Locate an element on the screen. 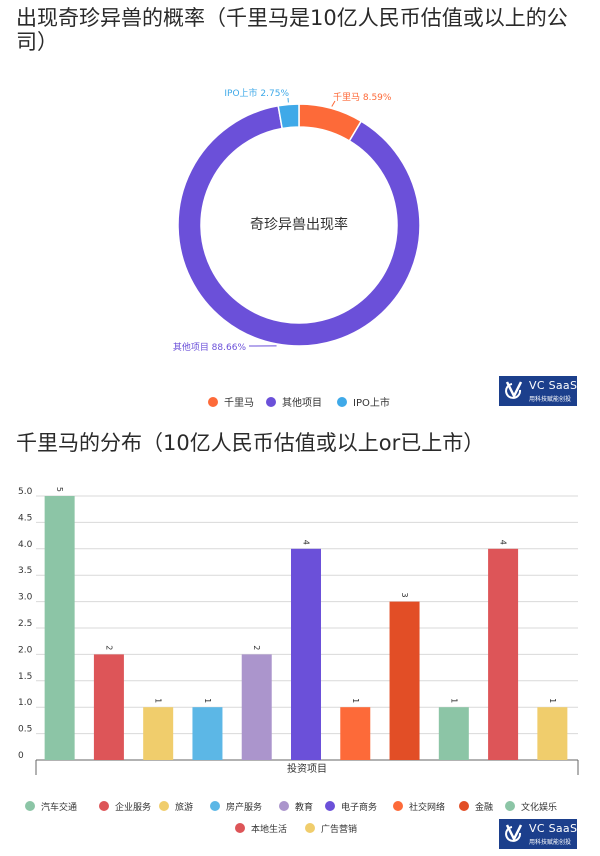 Image resolution: width=600 pixels, height=856 pixels. legend-label: 电子商务 is located at coordinates (359, 807).